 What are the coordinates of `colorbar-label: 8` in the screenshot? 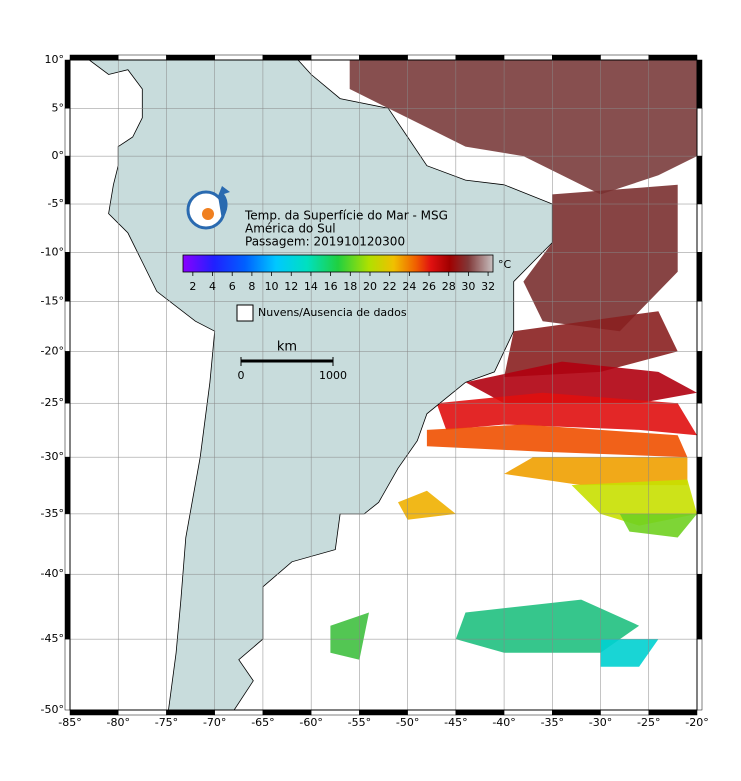 It's located at (251, 286).